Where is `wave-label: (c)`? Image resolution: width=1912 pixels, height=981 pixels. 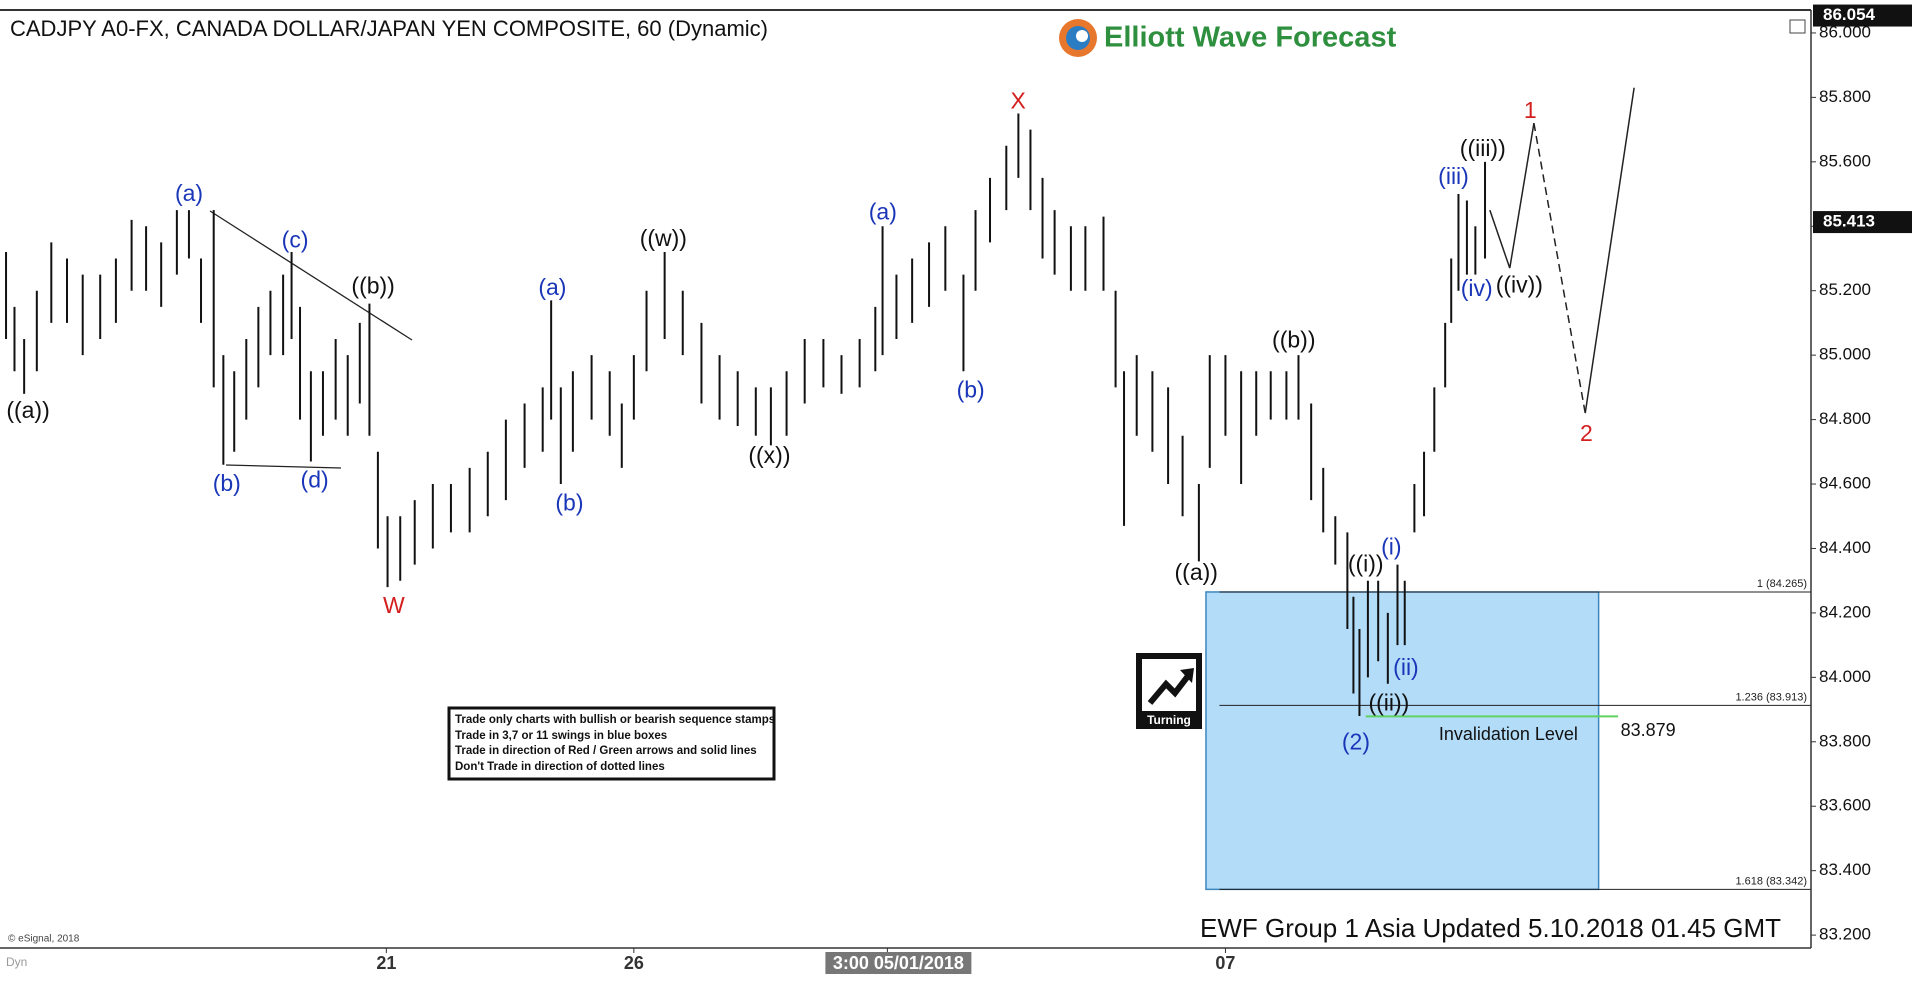
wave-label: (c) is located at coordinates (295, 239).